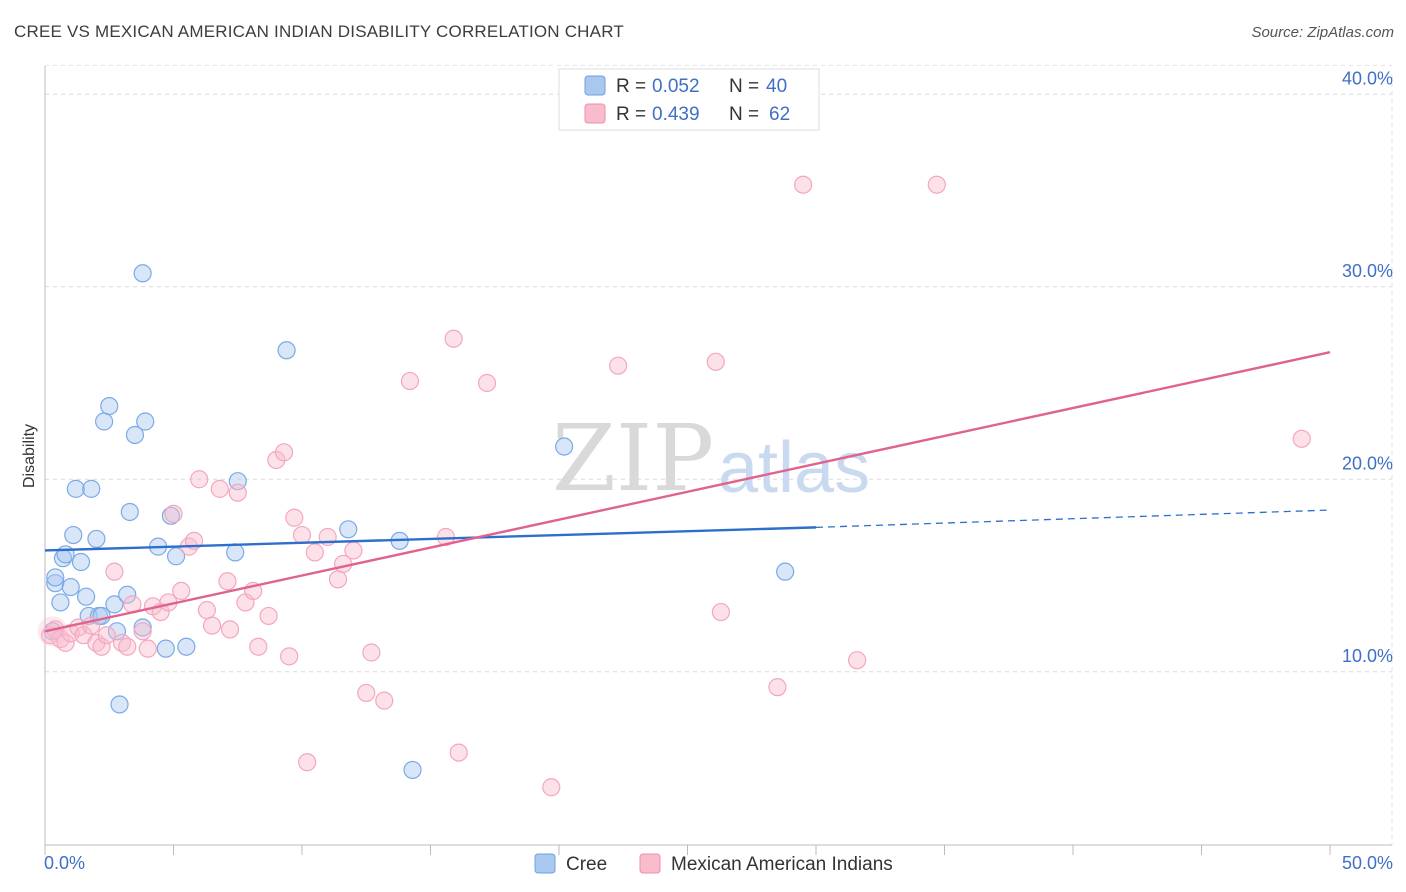 Image resolution: width=1406 pixels, height=892 pixels. Describe the element at coordinates (676, 86) in the screenshot. I see `legend-r-value: 0.052` at that location.